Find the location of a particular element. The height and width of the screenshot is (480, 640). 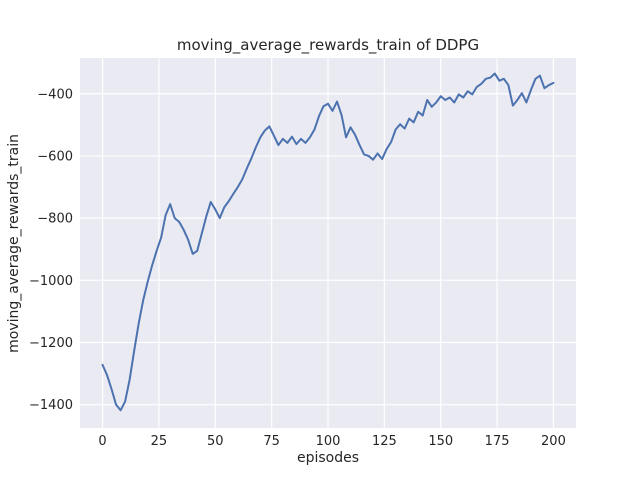

y-tick-label: −1200 is located at coordinates (51, 343).